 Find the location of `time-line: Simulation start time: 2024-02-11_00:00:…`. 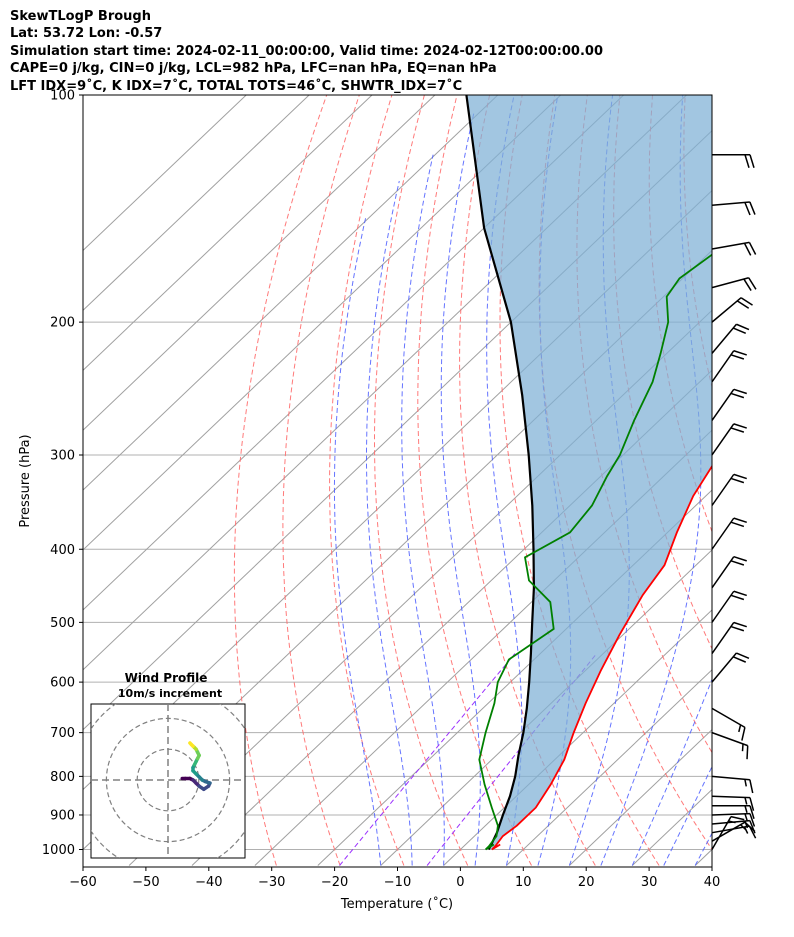

time-line: Simulation start time: 2024-02-11_00:00:… is located at coordinates (306, 51).